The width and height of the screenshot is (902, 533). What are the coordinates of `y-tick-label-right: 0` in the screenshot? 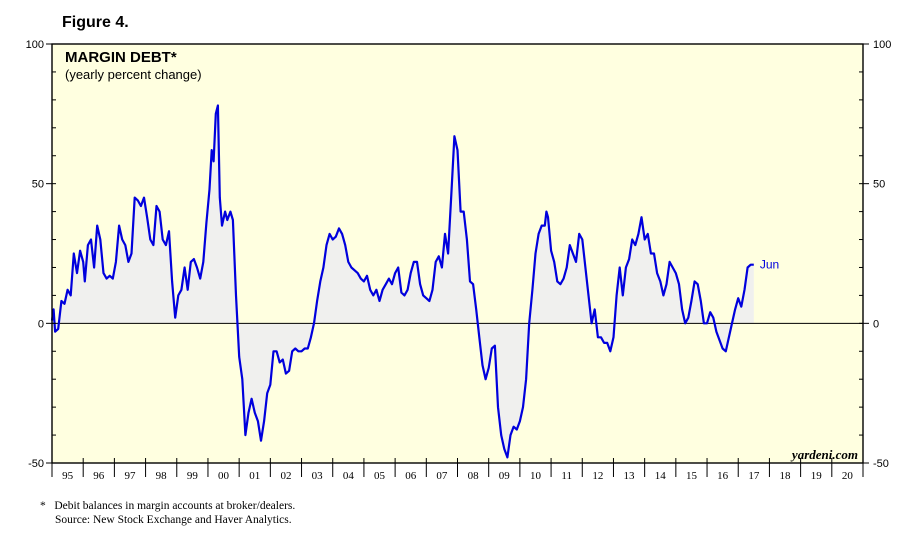 It's located at (876, 324).